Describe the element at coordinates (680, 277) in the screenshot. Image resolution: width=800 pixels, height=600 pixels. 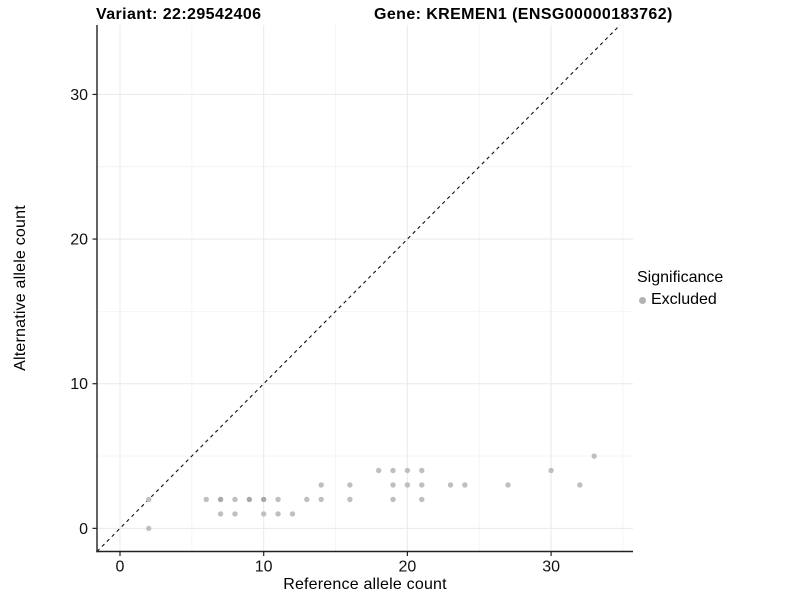
I see `legend-title: Significance` at that location.